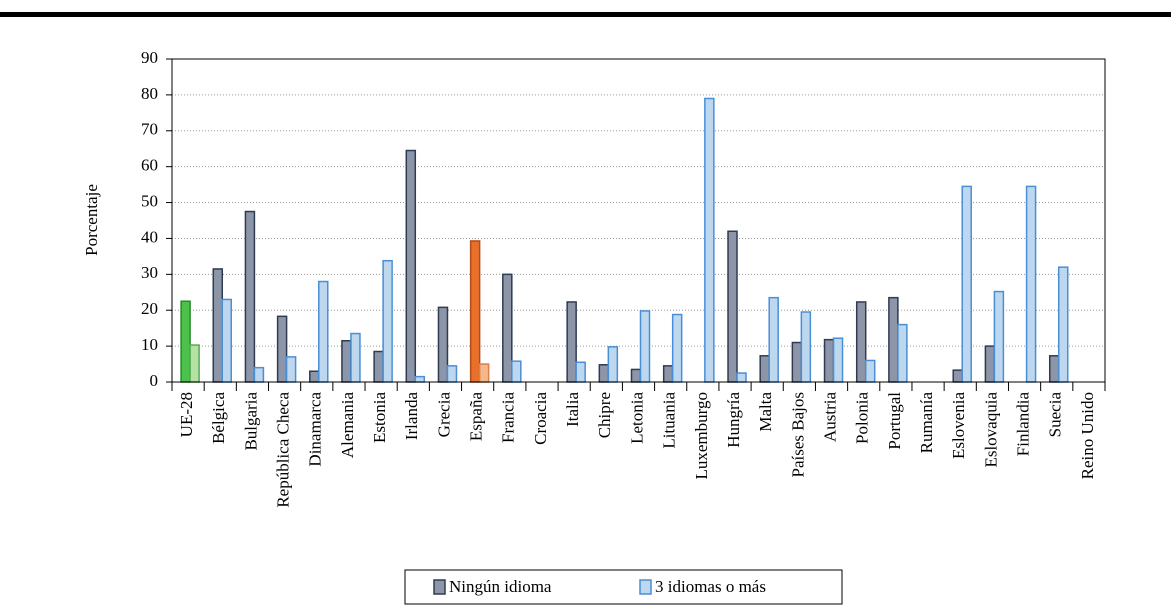 The image size is (1171, 605). I want to click on x-tick-label: Luxemburgo, so click(701, 436).